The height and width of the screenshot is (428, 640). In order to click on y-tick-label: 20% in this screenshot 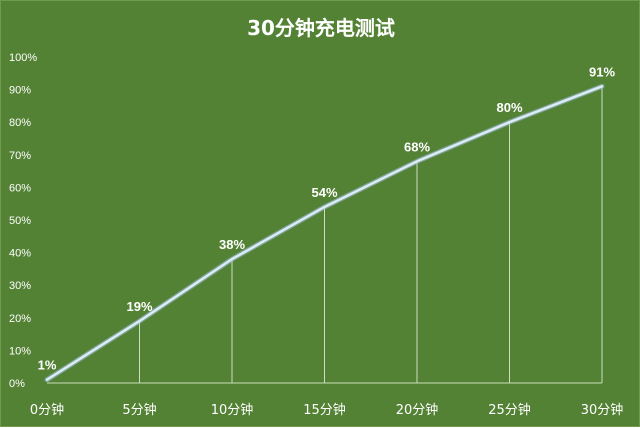, I will do `click(20, 319)`.